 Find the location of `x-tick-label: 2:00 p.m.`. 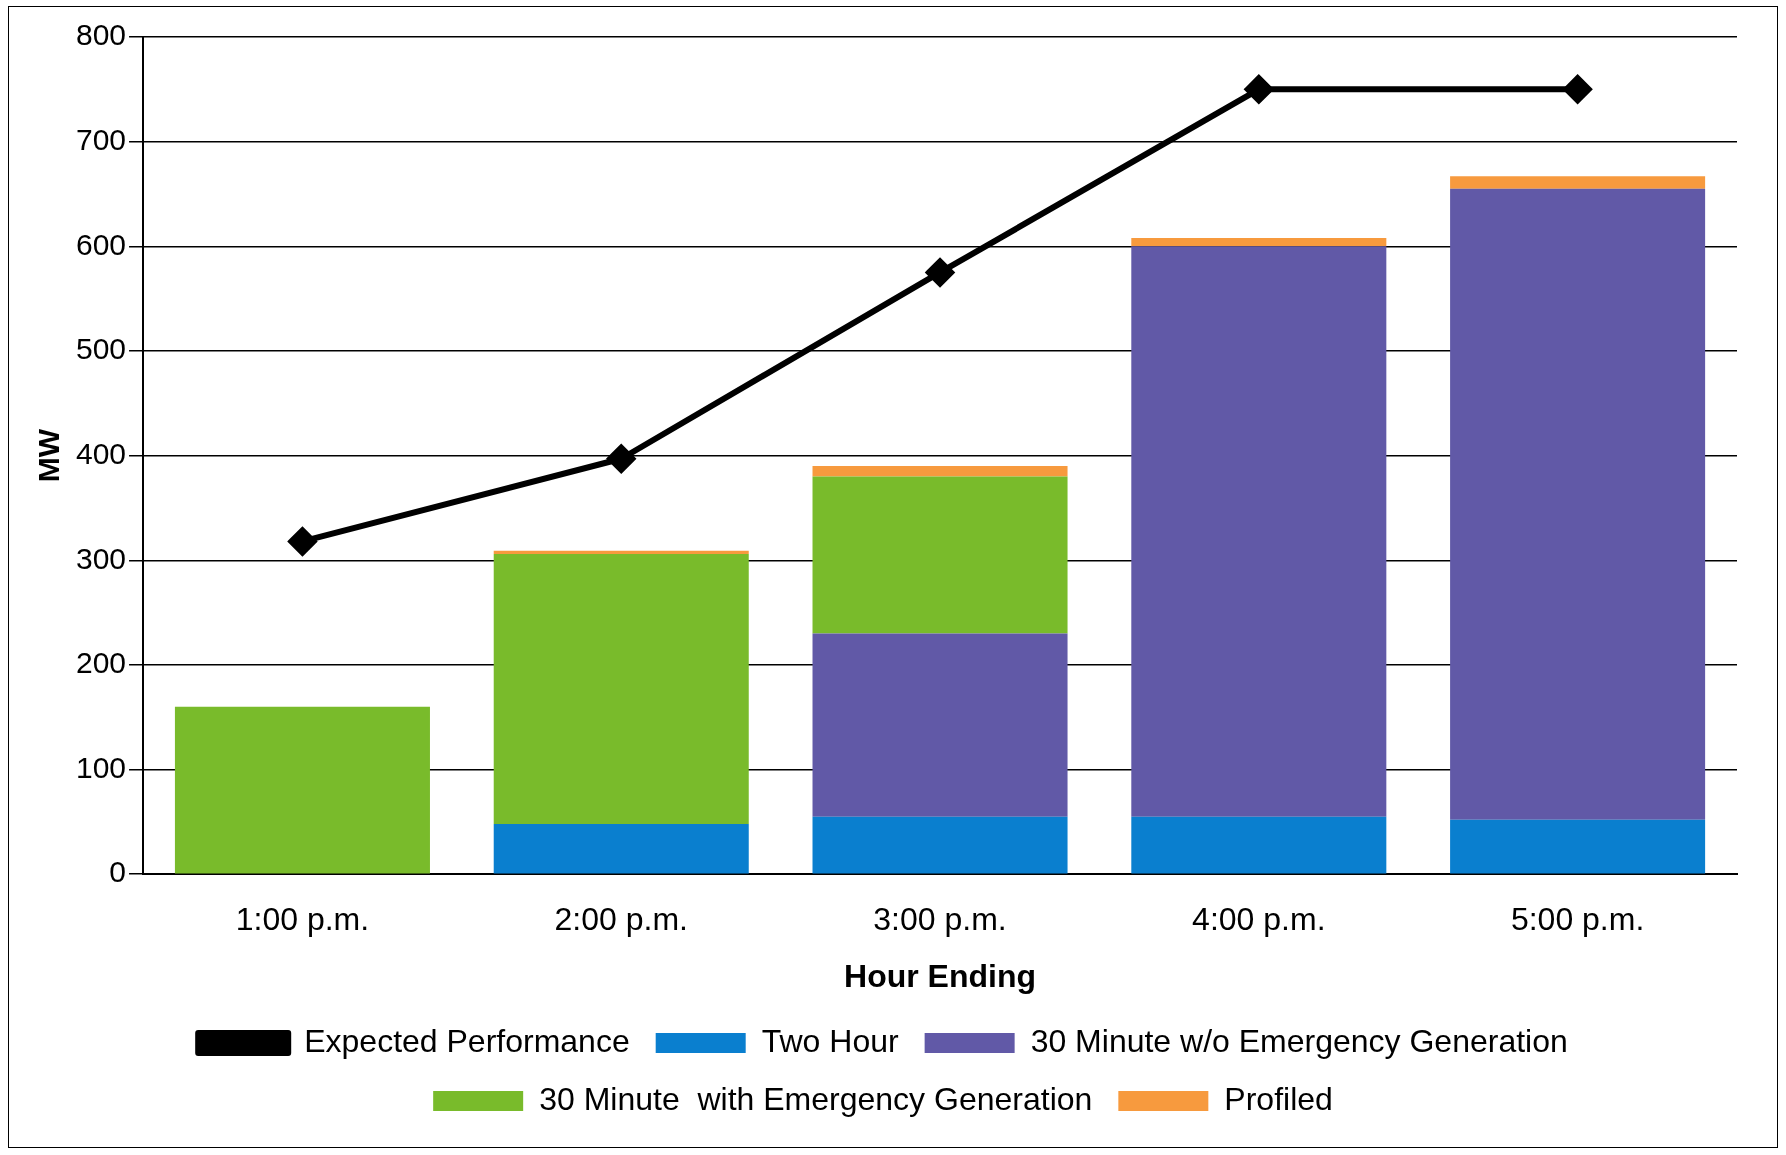

x-tick-label: 2:00 p.m. is located at coordinates (621, 919).